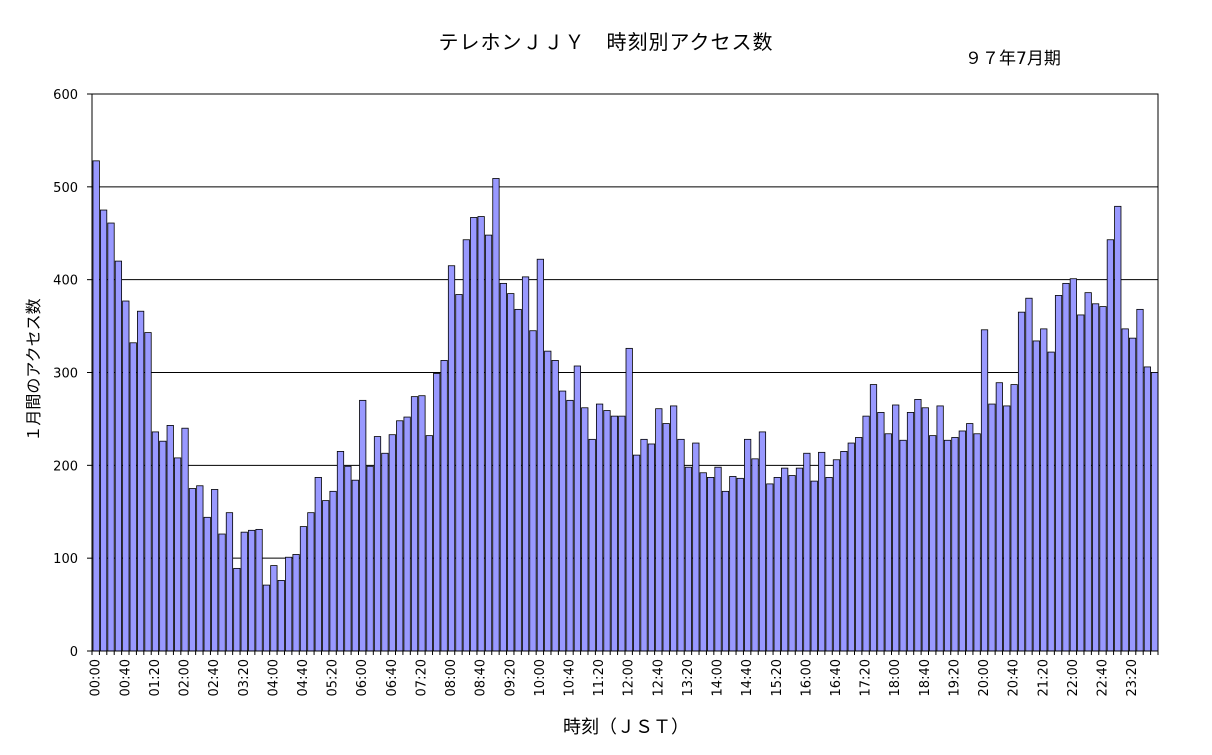 The width and height of the screenshot is (1212, 755). Describe the element at coordinates (96, 677) in the screenshot. I see `x-tick-label: 00:00` at that location.